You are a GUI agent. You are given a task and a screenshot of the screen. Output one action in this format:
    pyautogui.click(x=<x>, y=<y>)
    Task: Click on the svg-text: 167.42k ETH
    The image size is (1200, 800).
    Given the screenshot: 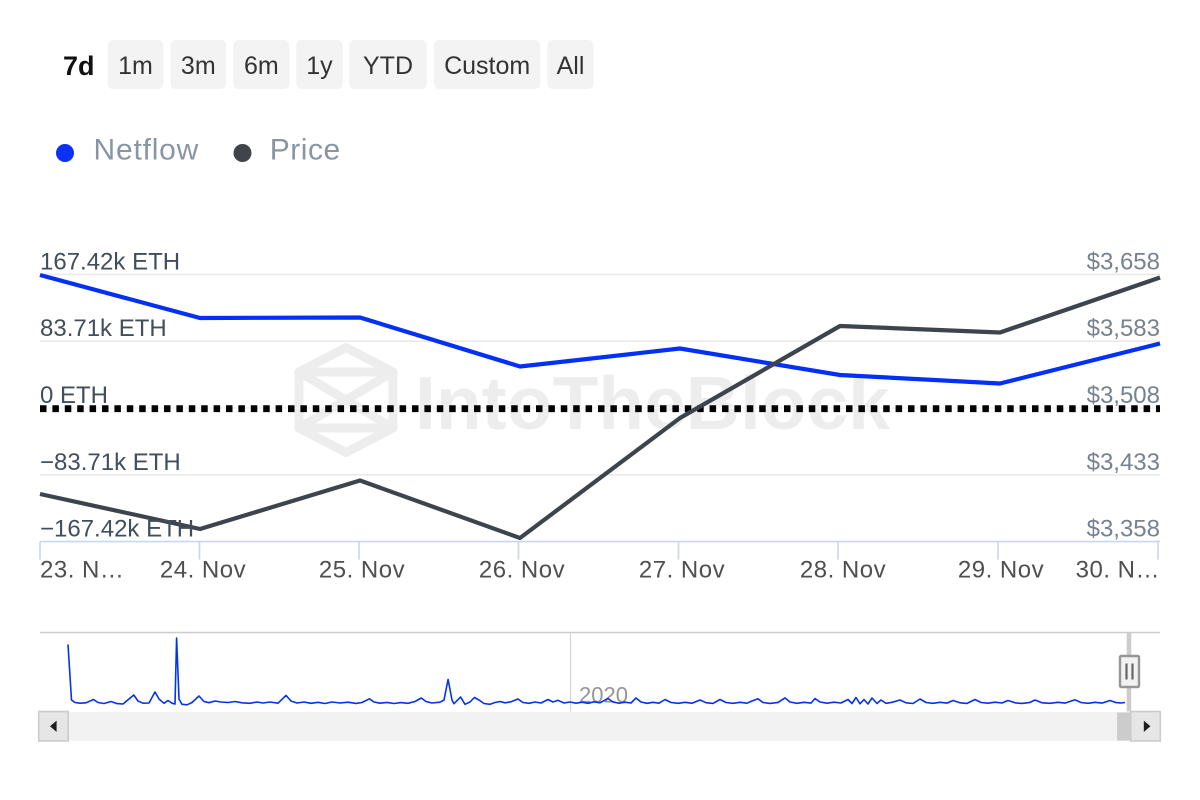 What is the action you would take?
    pyautogui.click(x=110, y=261)
    